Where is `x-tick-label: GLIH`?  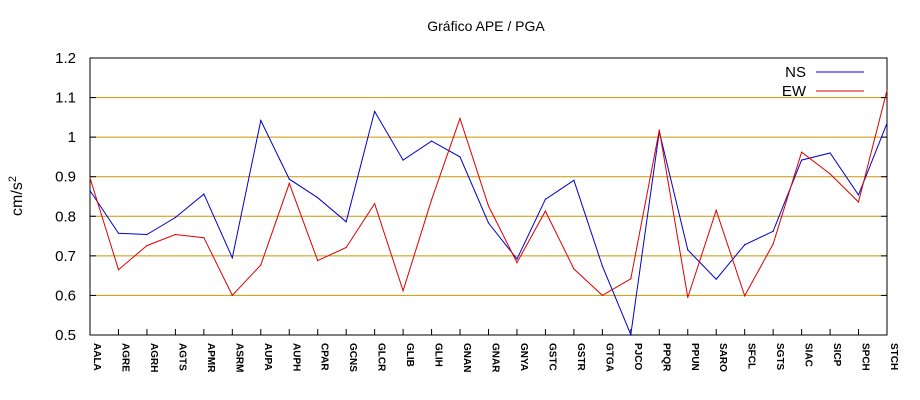
x-tick-label: GLIH is located at coordinates (438, 355).